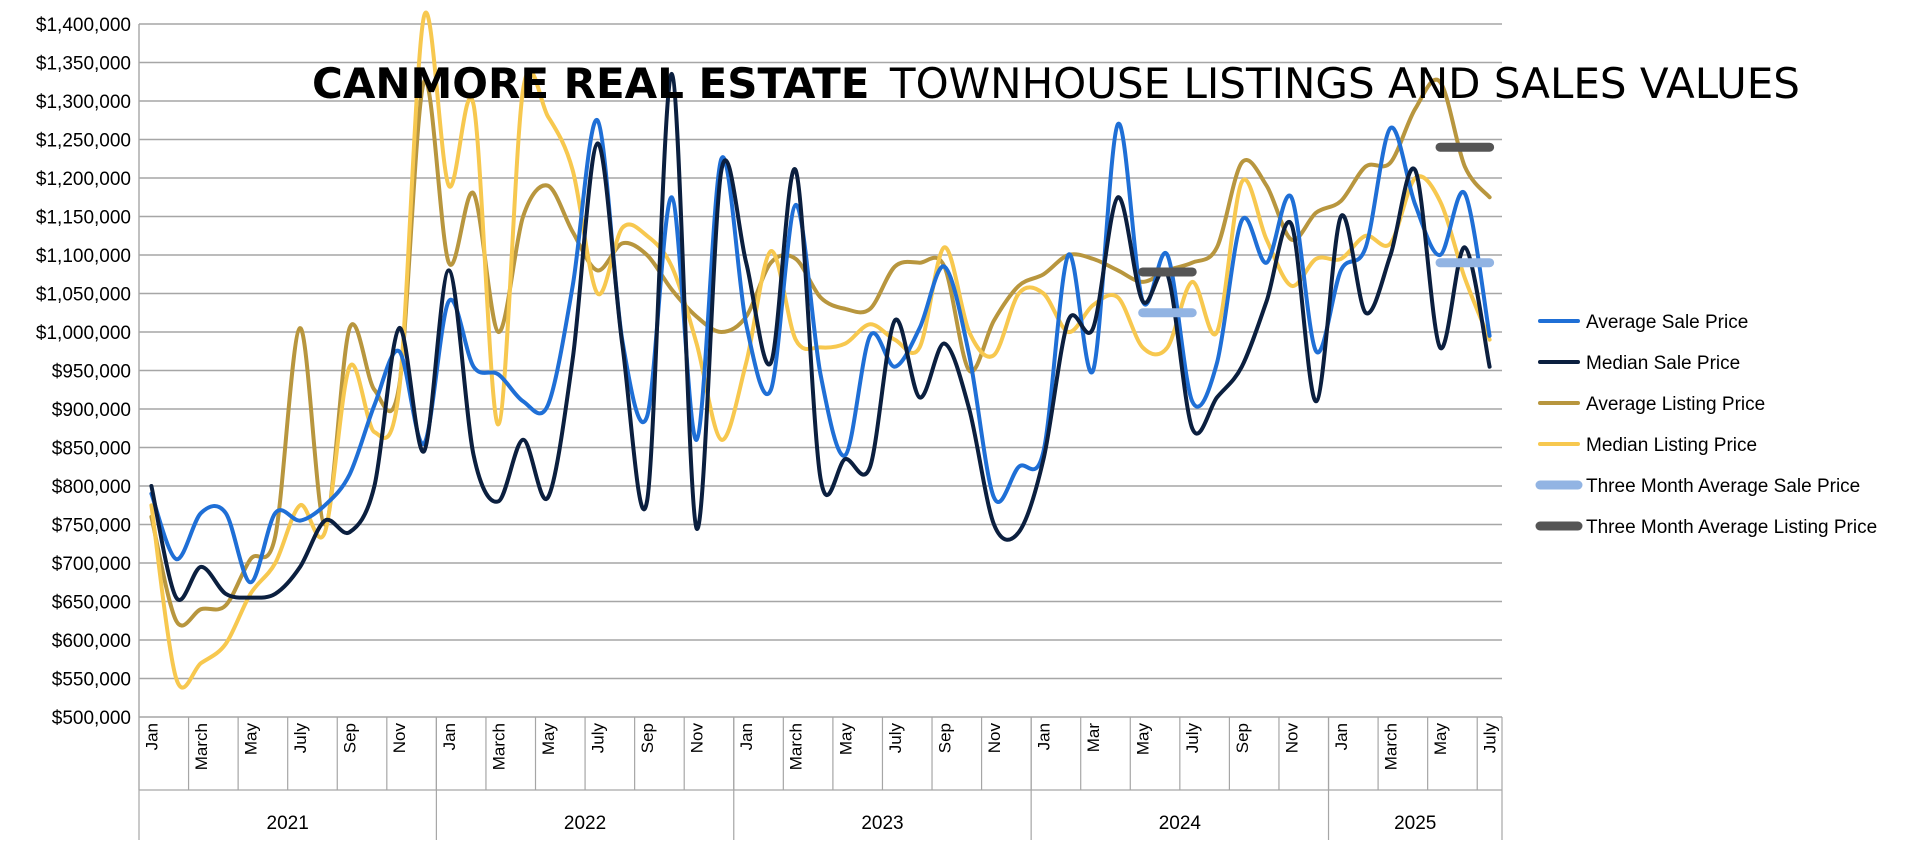 Image resolution: width=1920 pixels, height=848 pixels. What do you see at coordinates (1316, 230) in the screenshot?
I see `three-month-average-markers` at bounding box center [1316, 230].